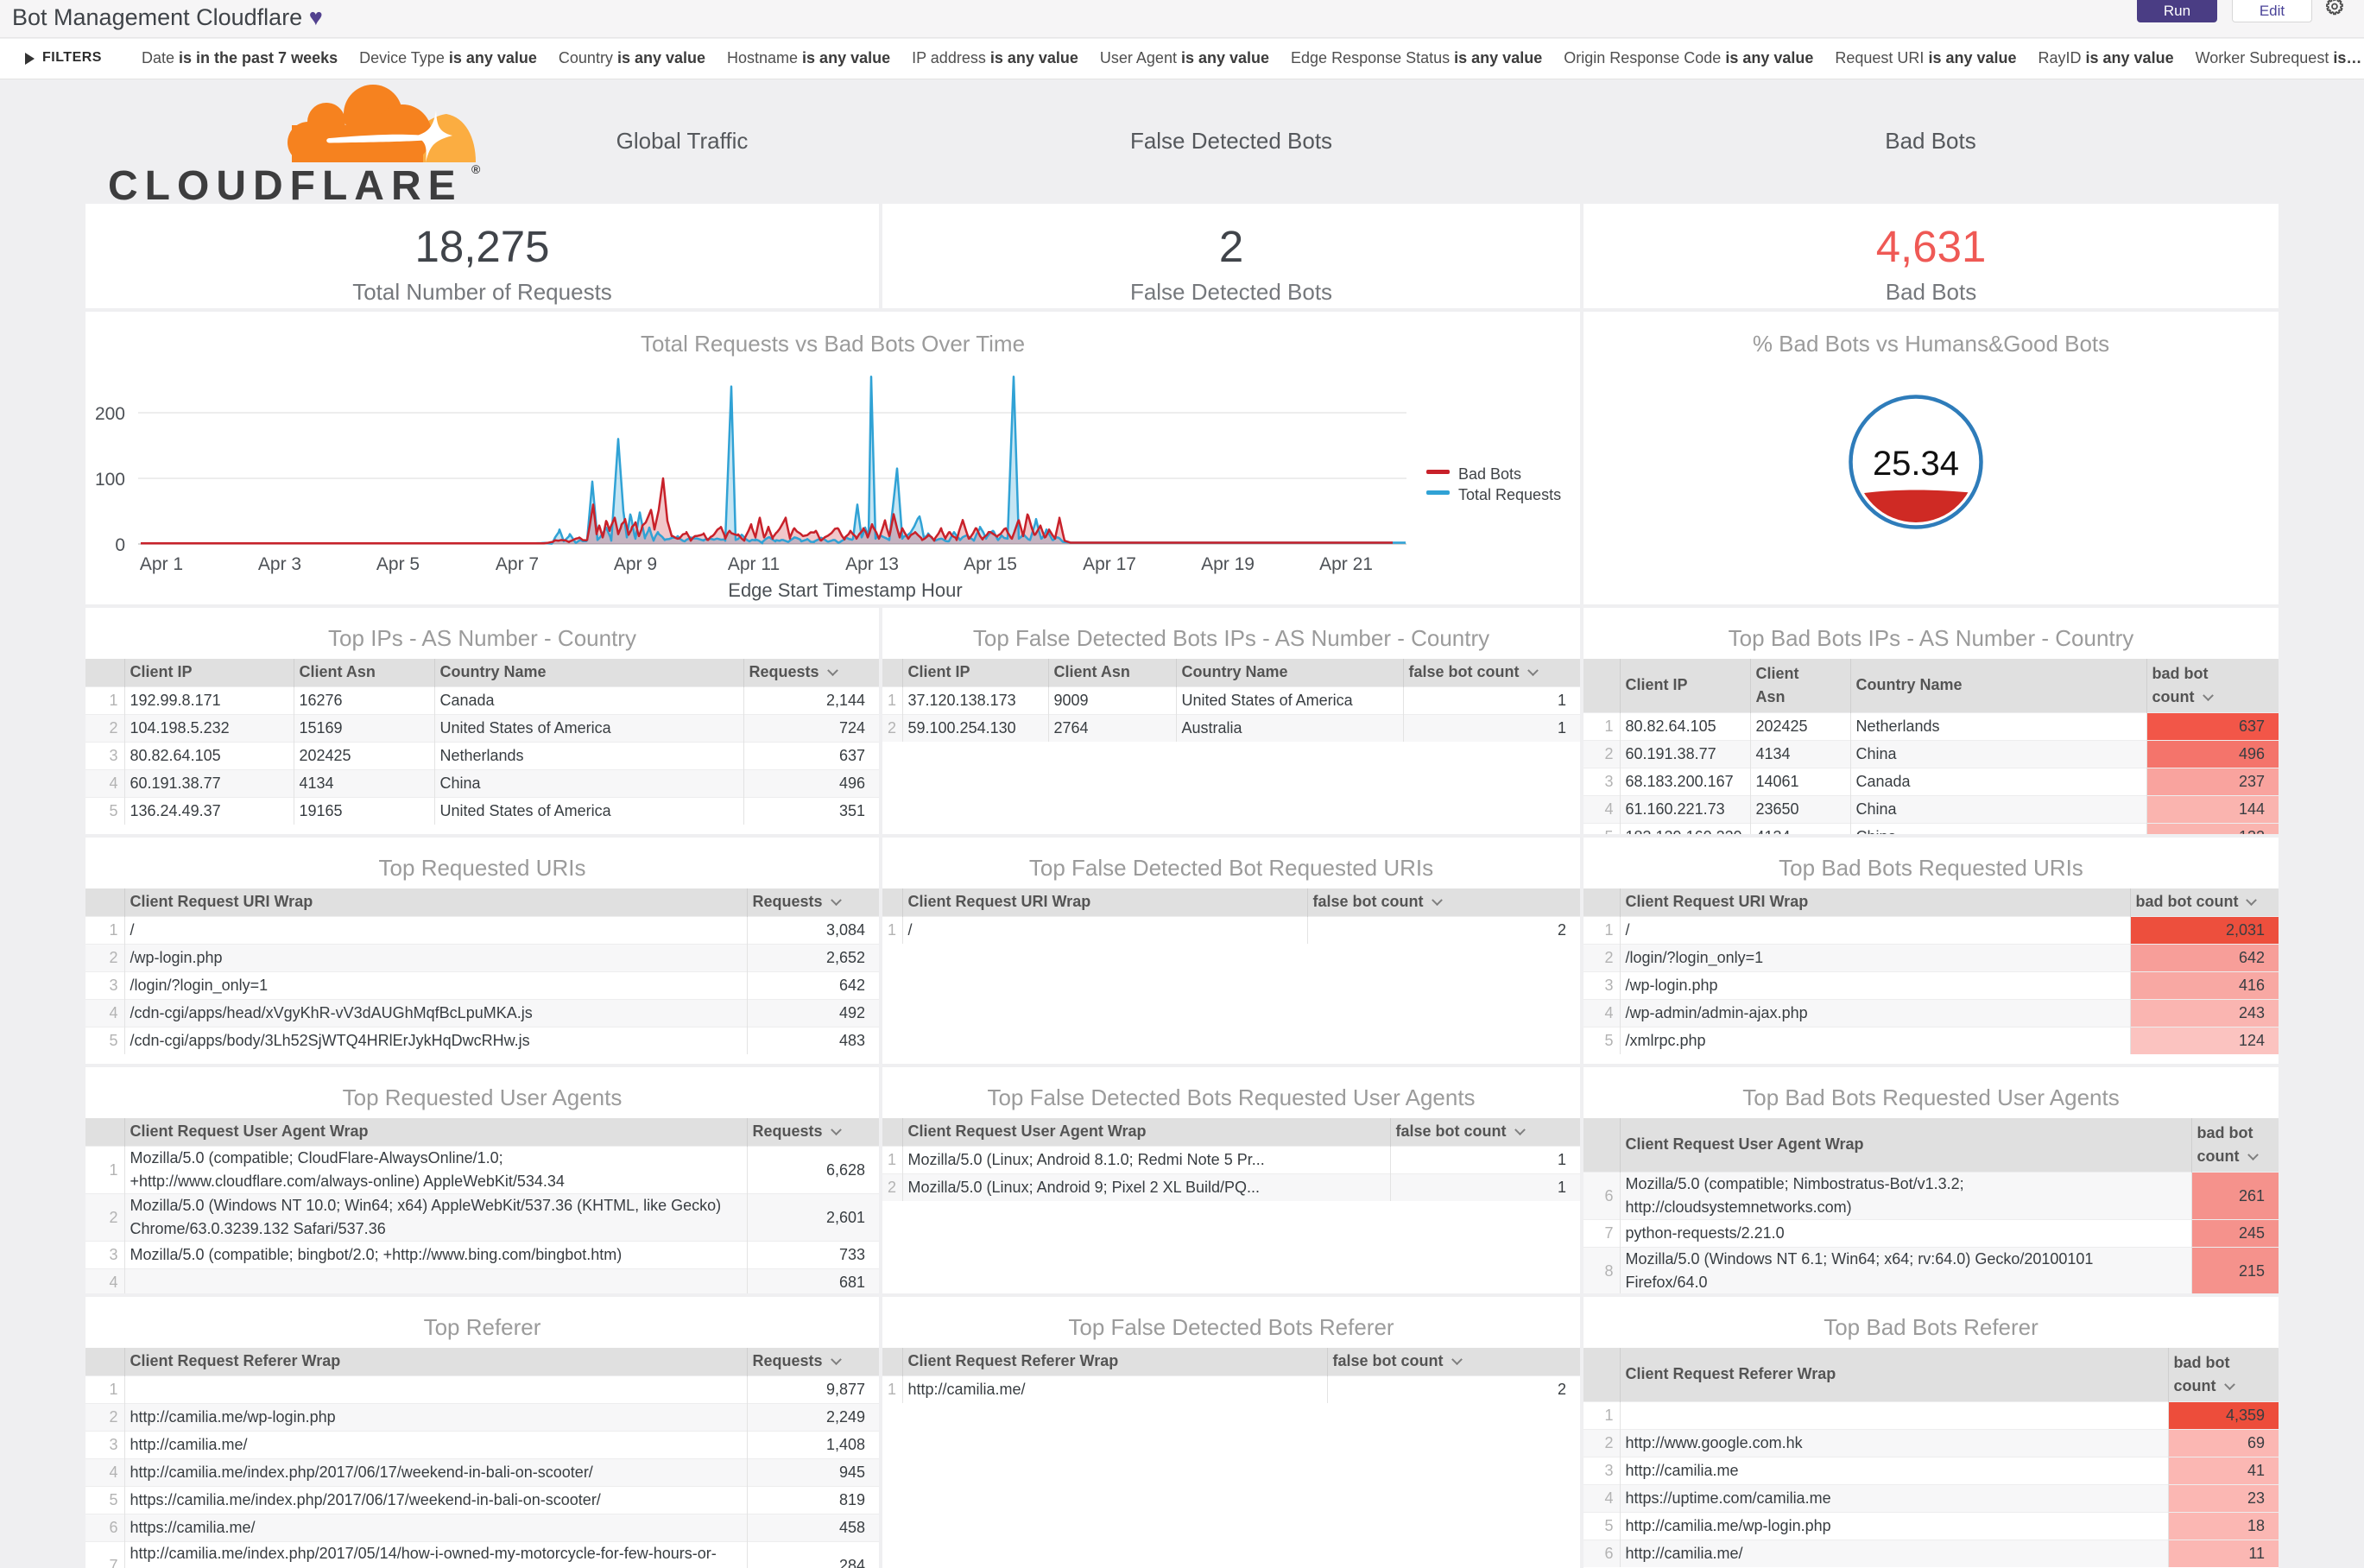 The width and height of the screenshot is (2364, 1568). I want to click on svg-text: Apr 5, so click(398, 564).